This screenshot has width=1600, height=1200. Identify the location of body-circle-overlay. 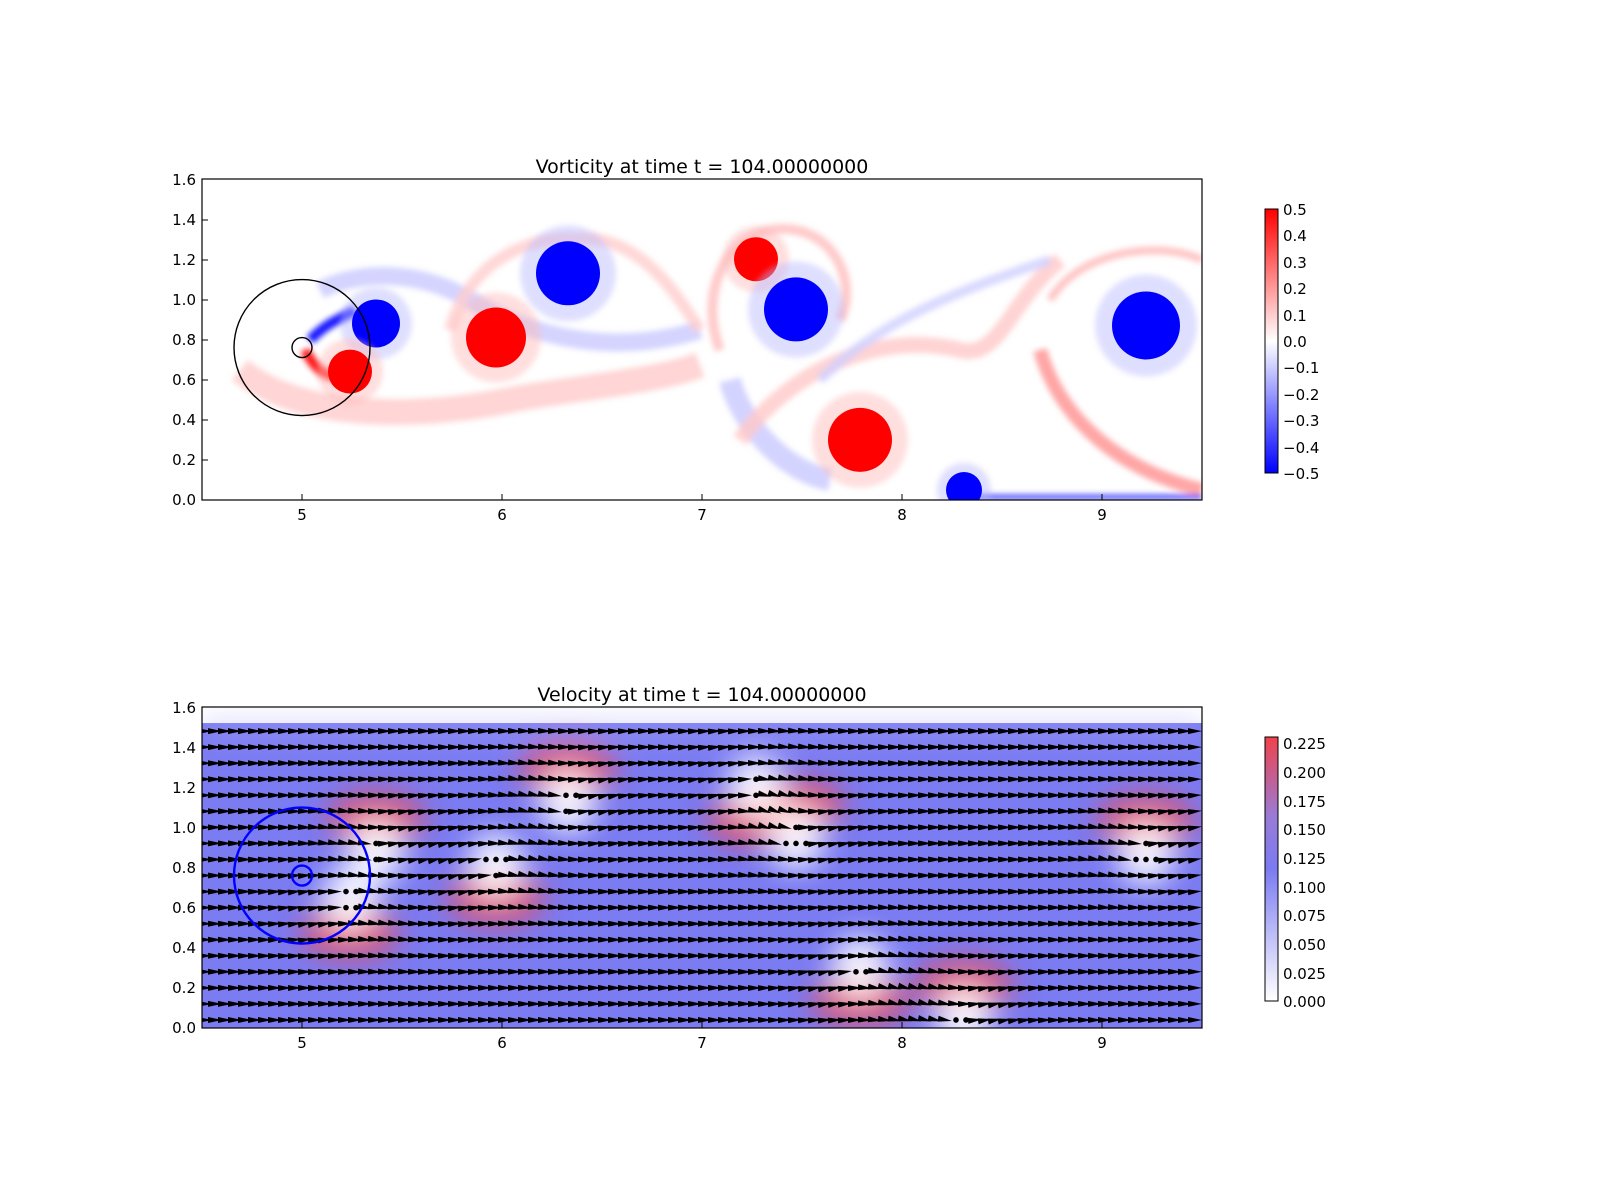
(302, 347).